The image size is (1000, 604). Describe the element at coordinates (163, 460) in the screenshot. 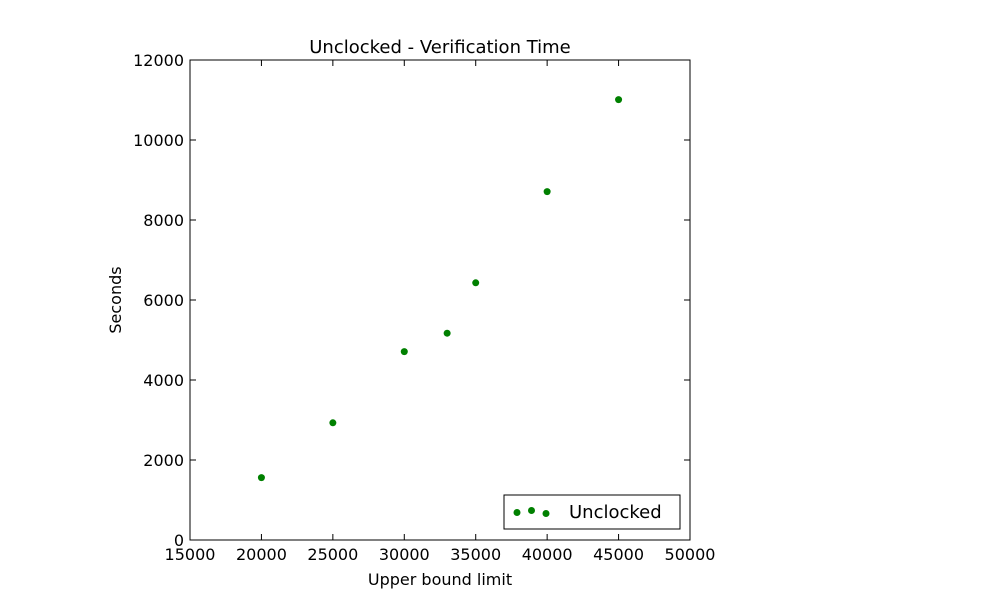

I see `y-tick-label: 2000` at that location.